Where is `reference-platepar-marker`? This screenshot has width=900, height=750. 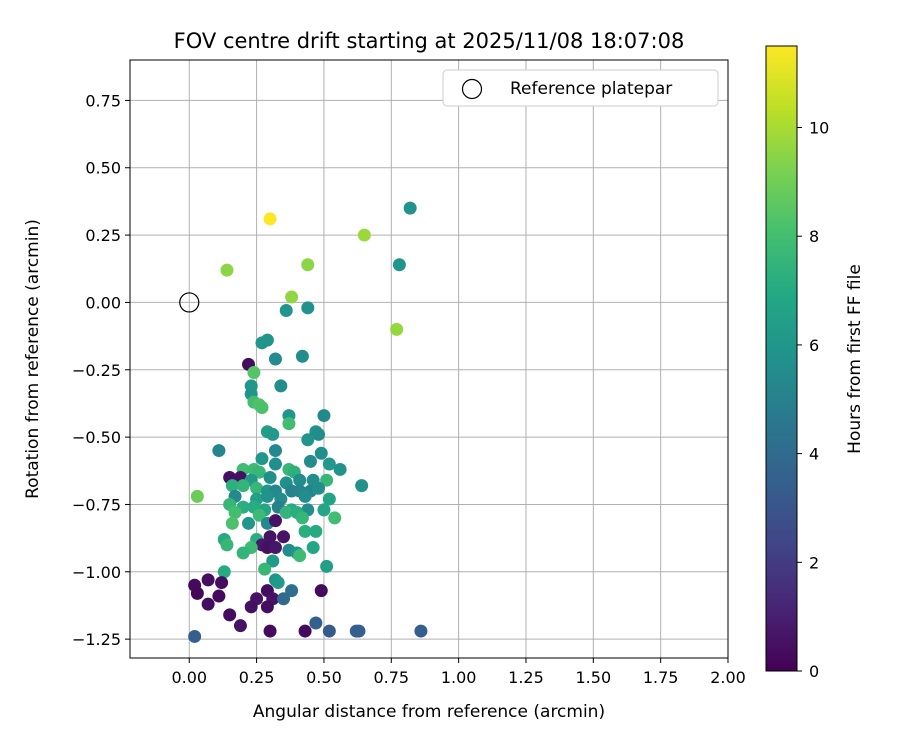 reference-platepar-marker is located at coordinates (189, 302).